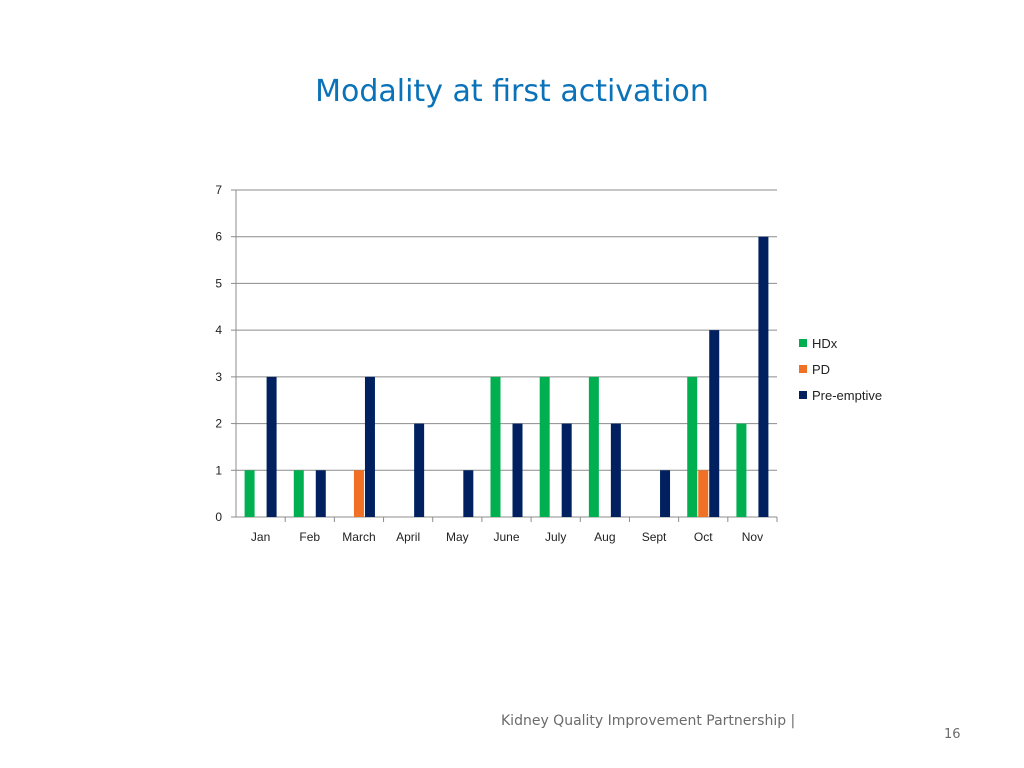 The width and height of the screenshot is (1024, 768). I want to click on x-tick-label: Oct, so click(703, 537).